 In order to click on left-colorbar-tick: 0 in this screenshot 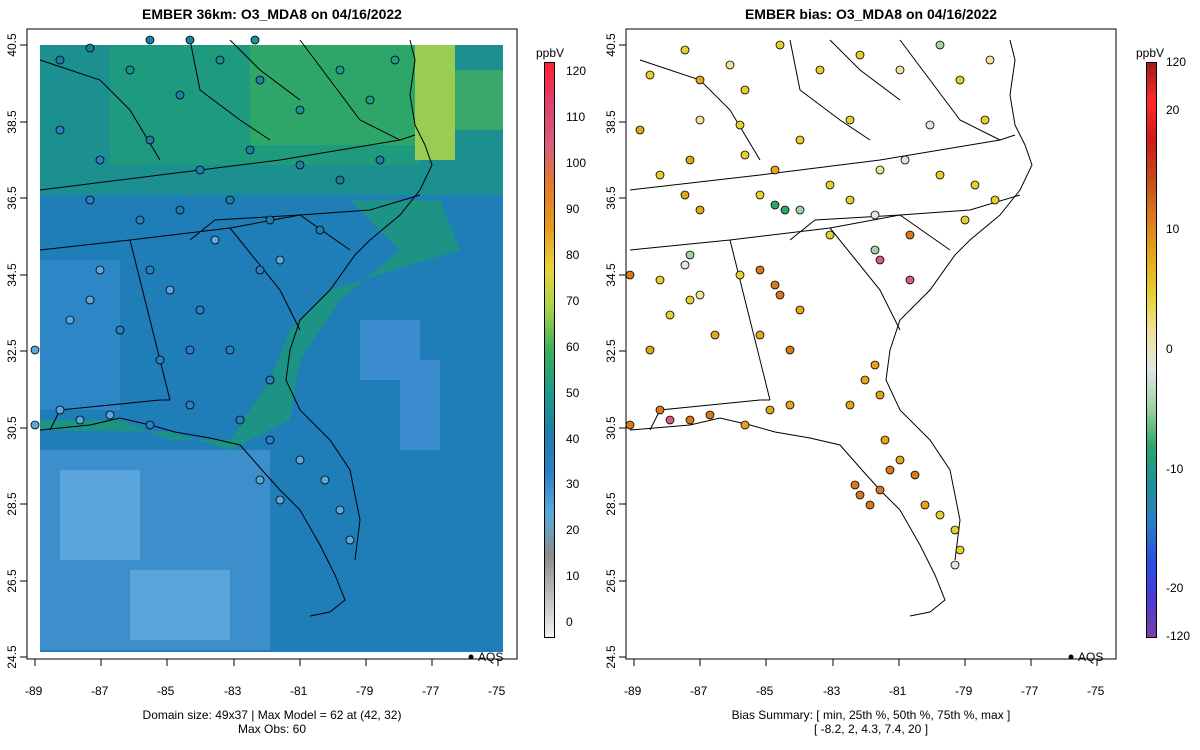, I will do `click(569, 622)`.